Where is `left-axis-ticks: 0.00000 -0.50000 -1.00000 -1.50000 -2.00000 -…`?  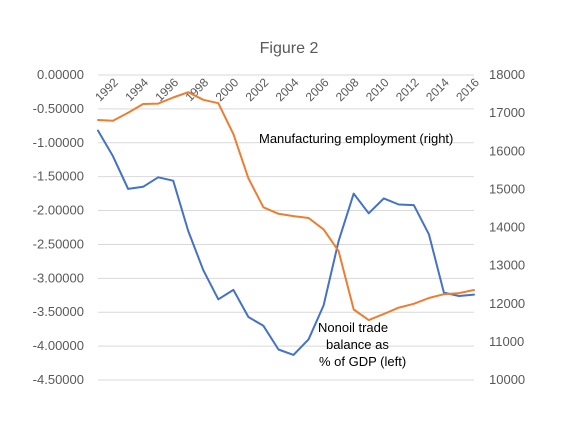
left-axis-ticks: 0.00000 -0.50000 -1.00000 -1.50000 -2.00000 -… is located at coordinates (58, 227).